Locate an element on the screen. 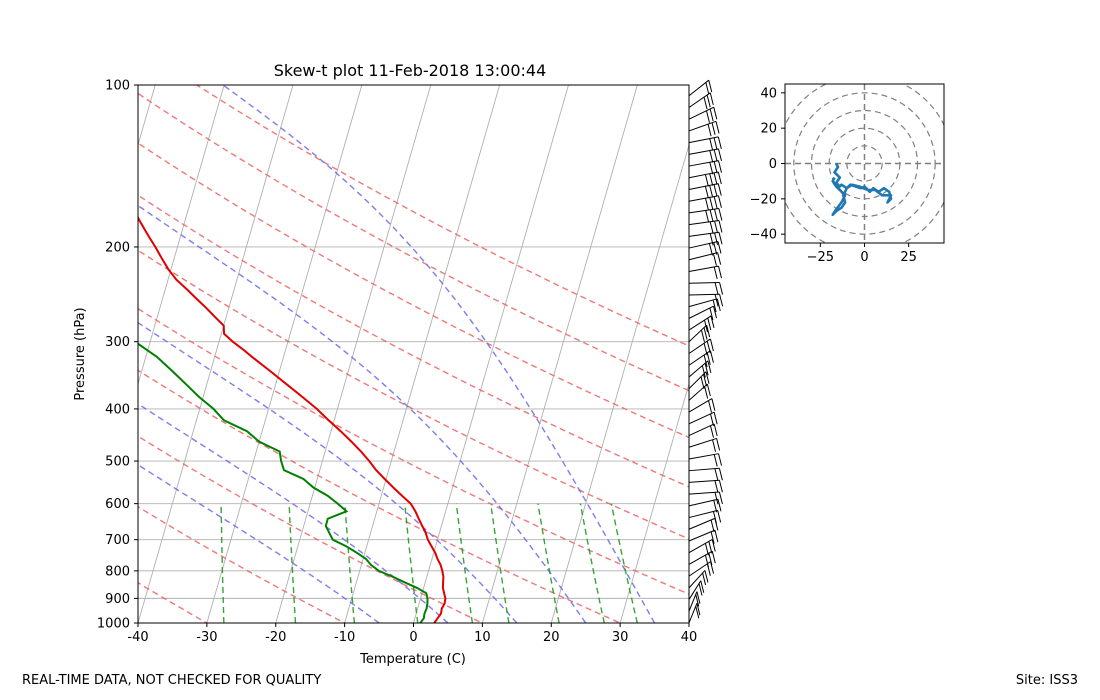  x-tick-label: 40 is located at coordinates (689, 637).